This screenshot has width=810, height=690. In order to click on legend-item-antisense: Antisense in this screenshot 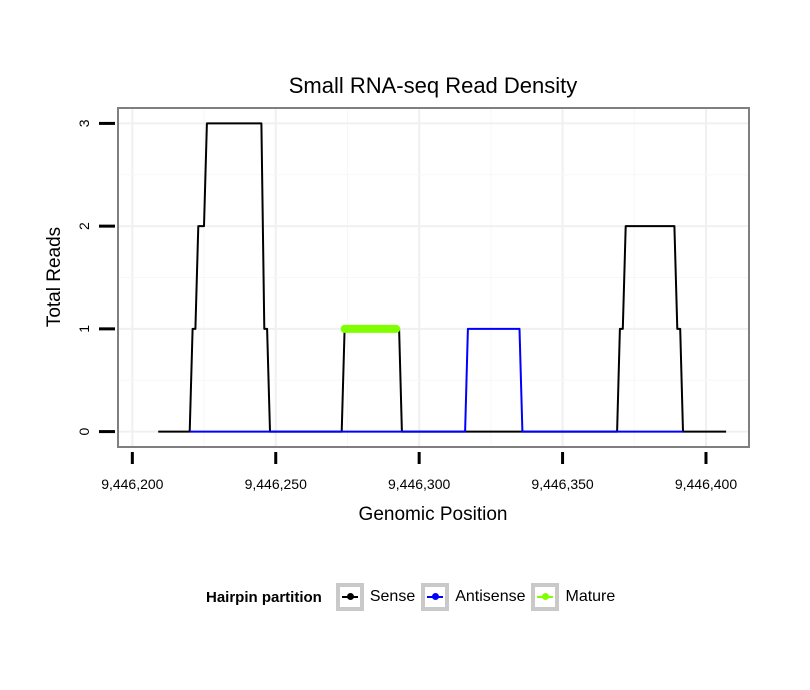, I will do `click(473, 597)`.